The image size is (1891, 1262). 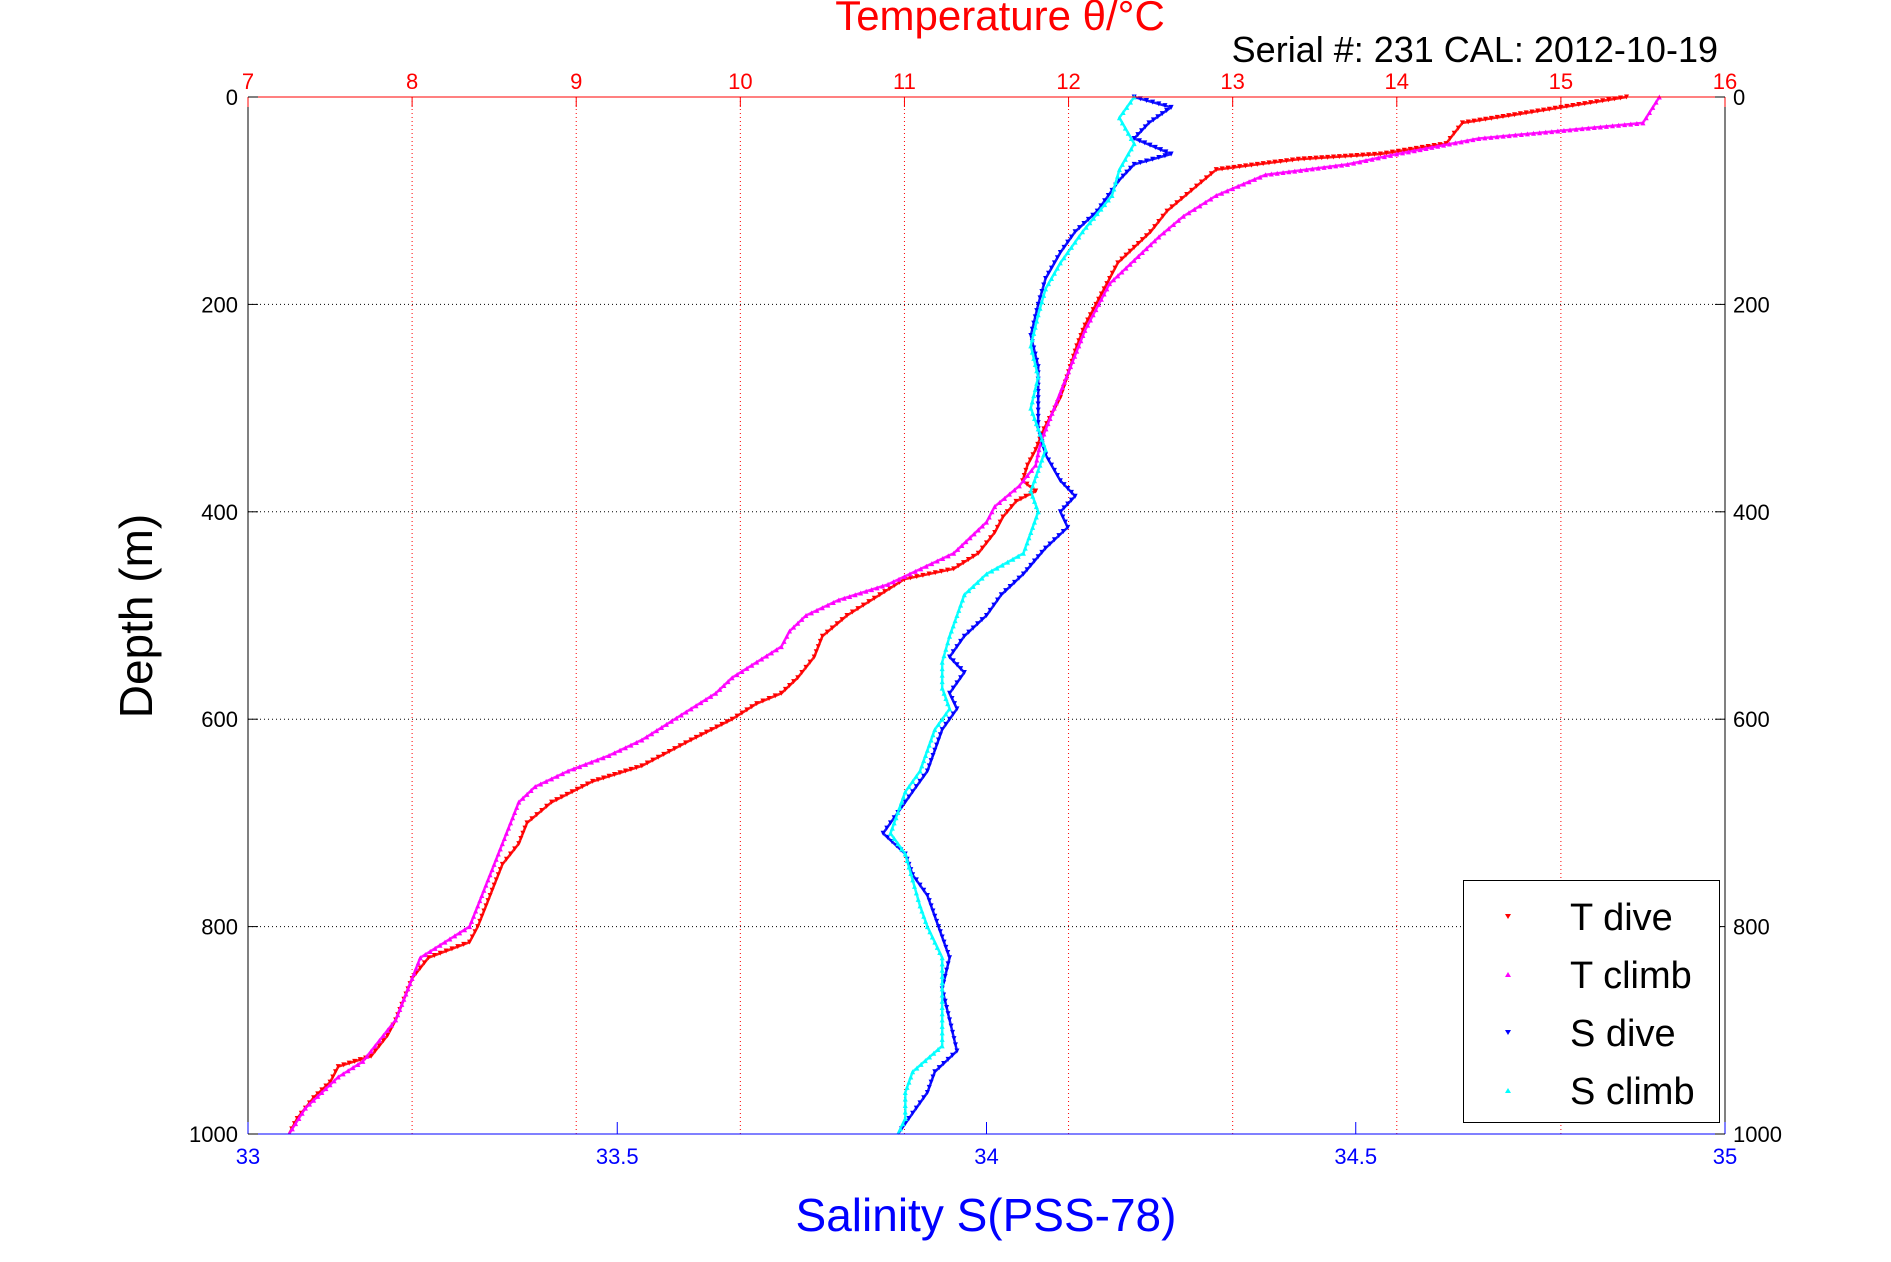 I want to click on temperature-tick-label: 11, so click(x=904, y=81).